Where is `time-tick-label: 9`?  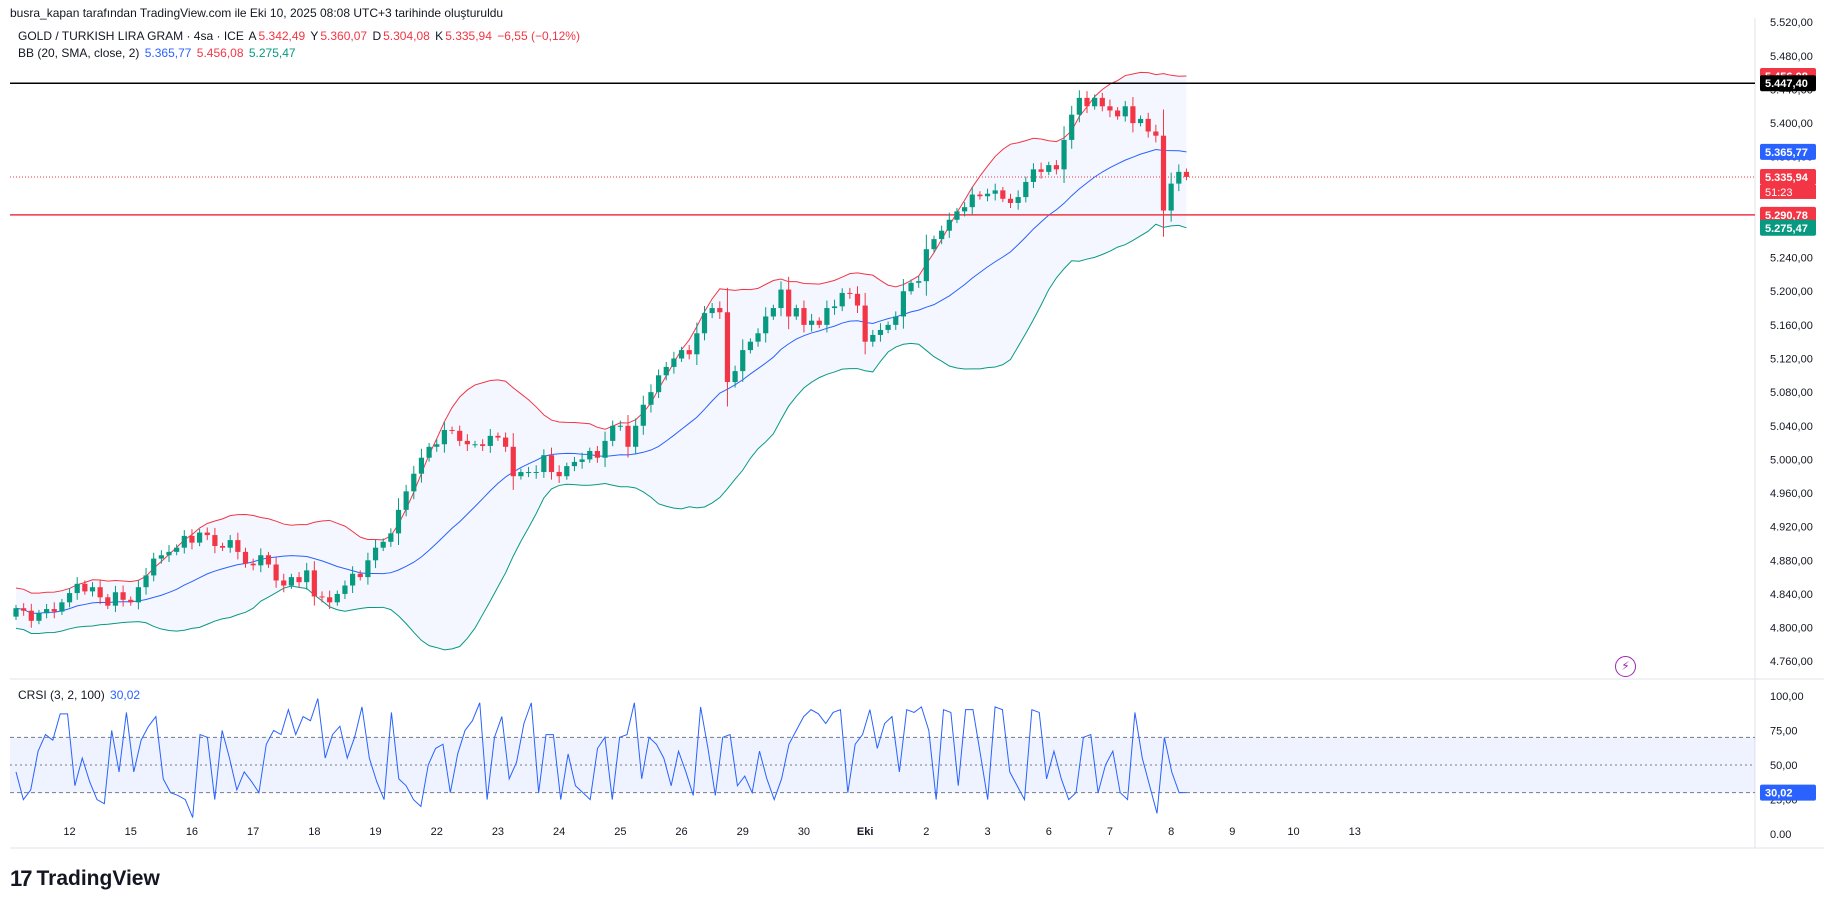 time-tick-label: 9 is located at coordinates (1232, 832).